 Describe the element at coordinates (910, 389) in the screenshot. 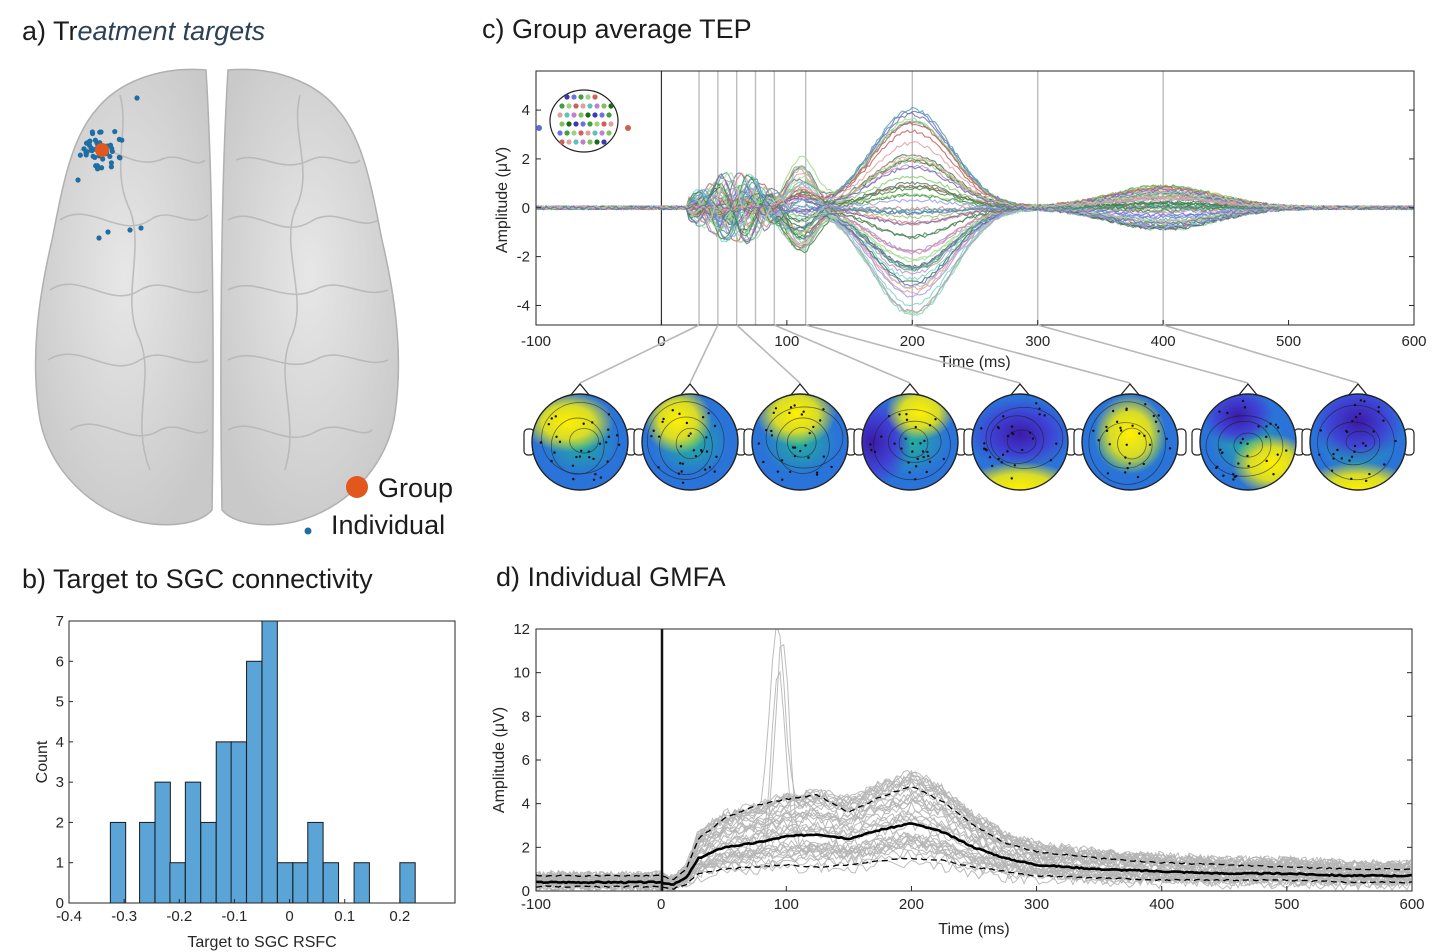

I see `topo-nose` at that location.